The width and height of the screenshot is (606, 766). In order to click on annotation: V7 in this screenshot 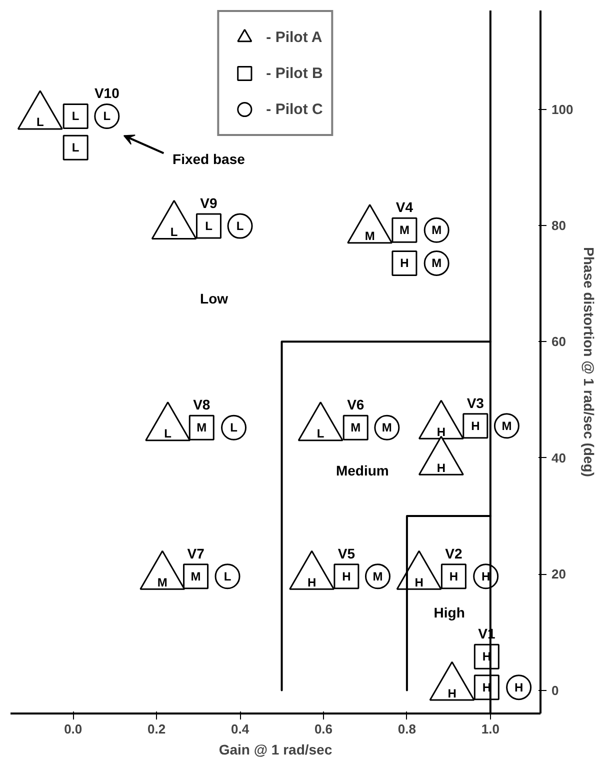, I will do `click(196, 553)`.